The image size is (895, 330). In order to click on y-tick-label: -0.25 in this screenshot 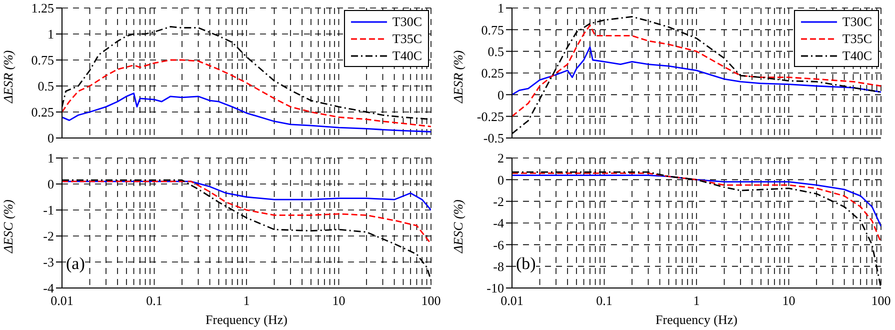, I will do `click(490, 116)`.